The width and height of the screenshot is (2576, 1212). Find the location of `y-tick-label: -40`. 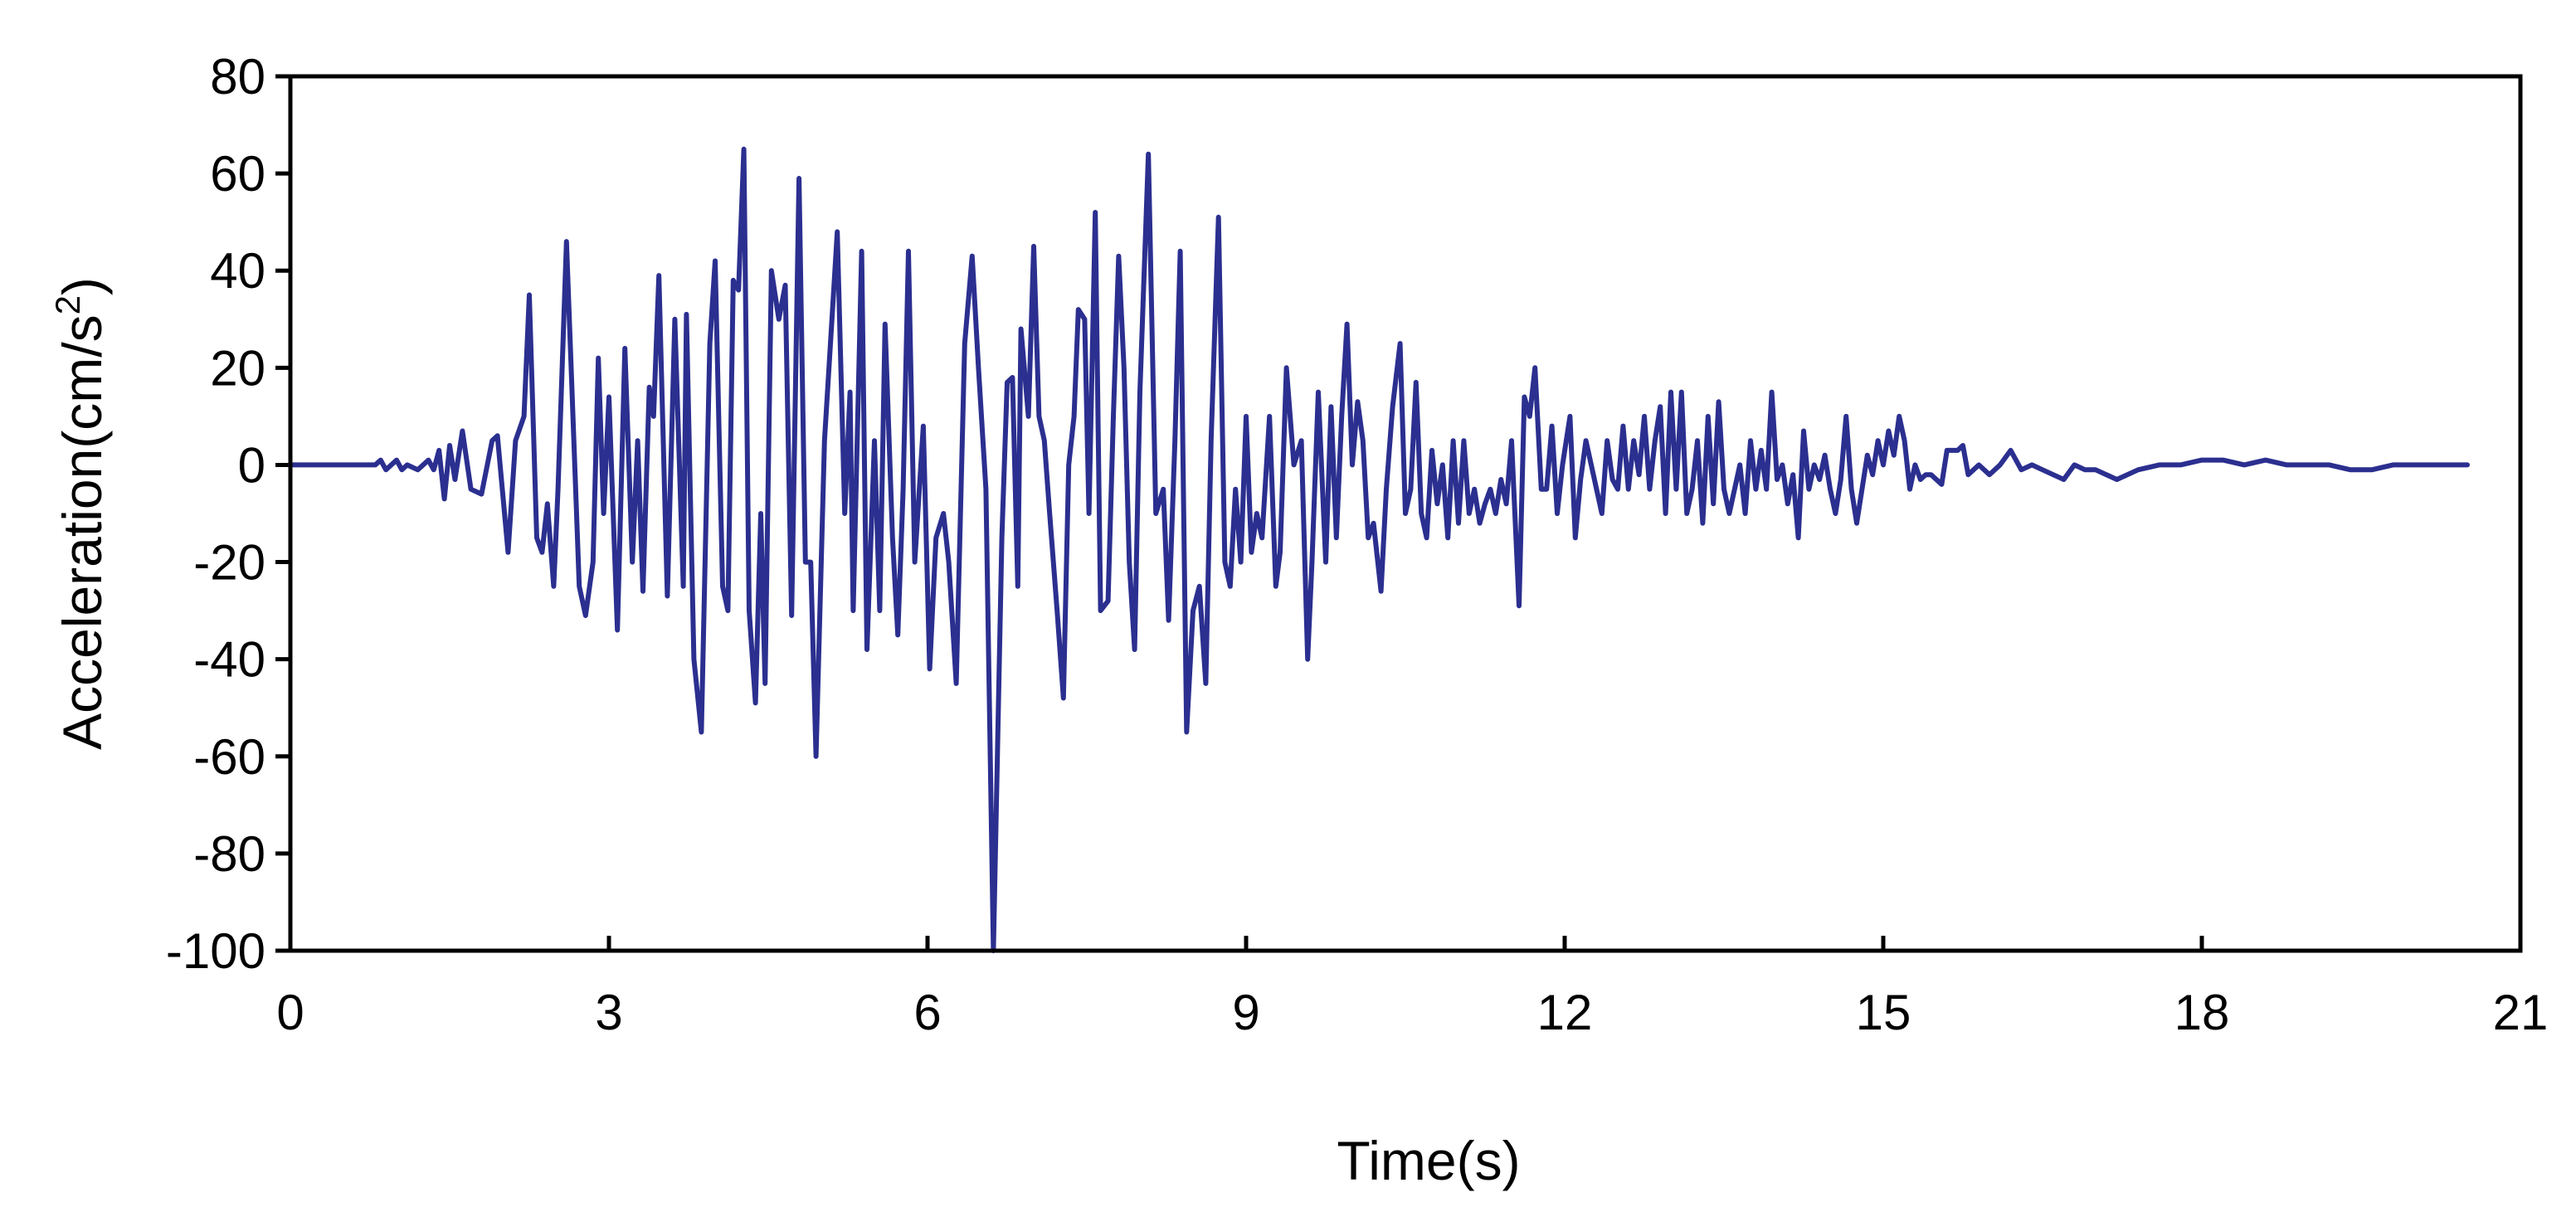

y-tick-label: -40 is located at coordinates (229, 660).